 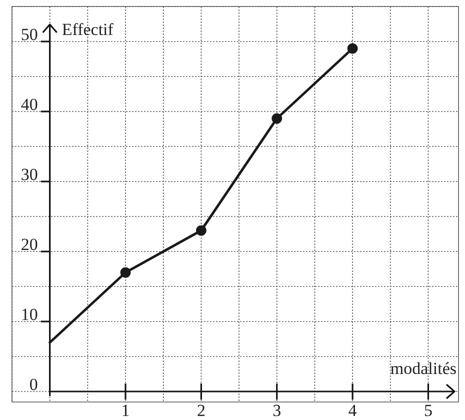 What do you see at coordinates (125, 410) in the screenshot?
I see `x-tick-label: 1` at bounding box center [125, 410].